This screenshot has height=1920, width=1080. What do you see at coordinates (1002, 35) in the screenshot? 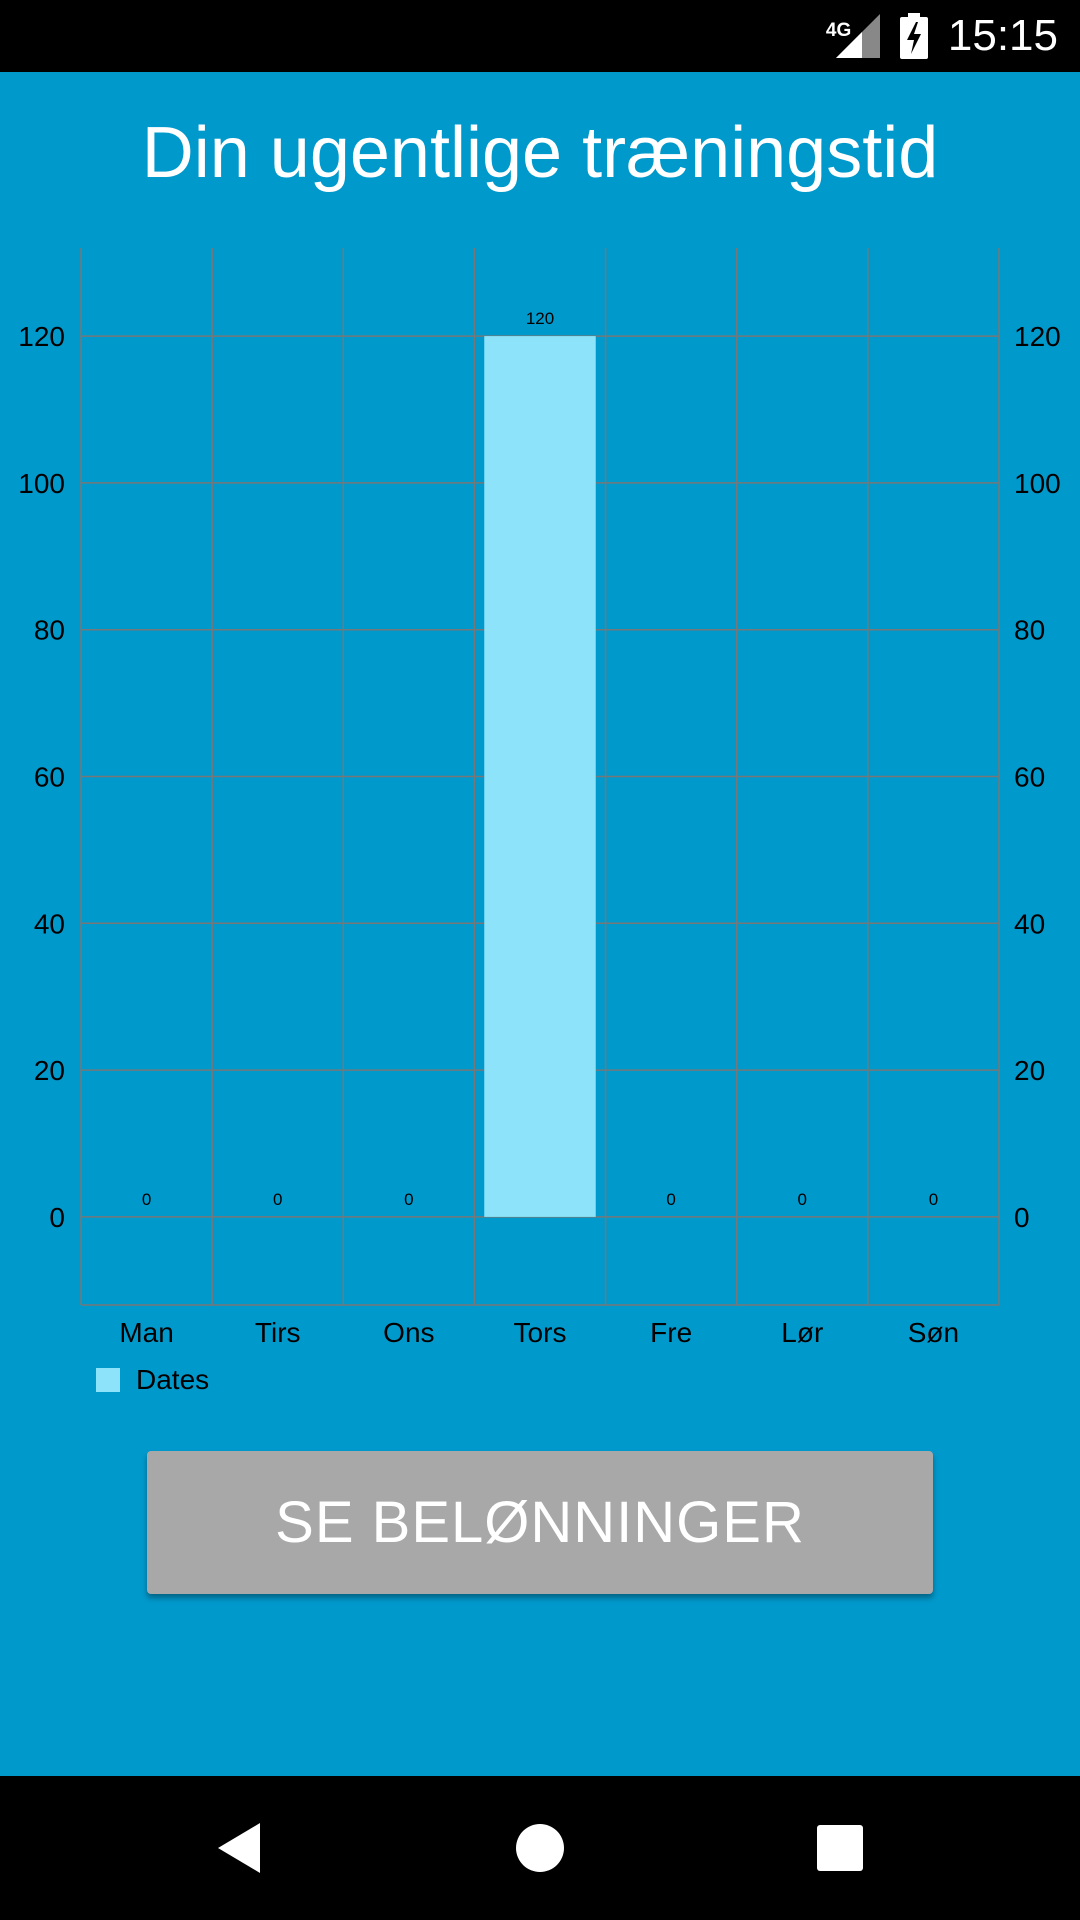
I see `status-time: 15:15` at bounding box center [1002, 35].